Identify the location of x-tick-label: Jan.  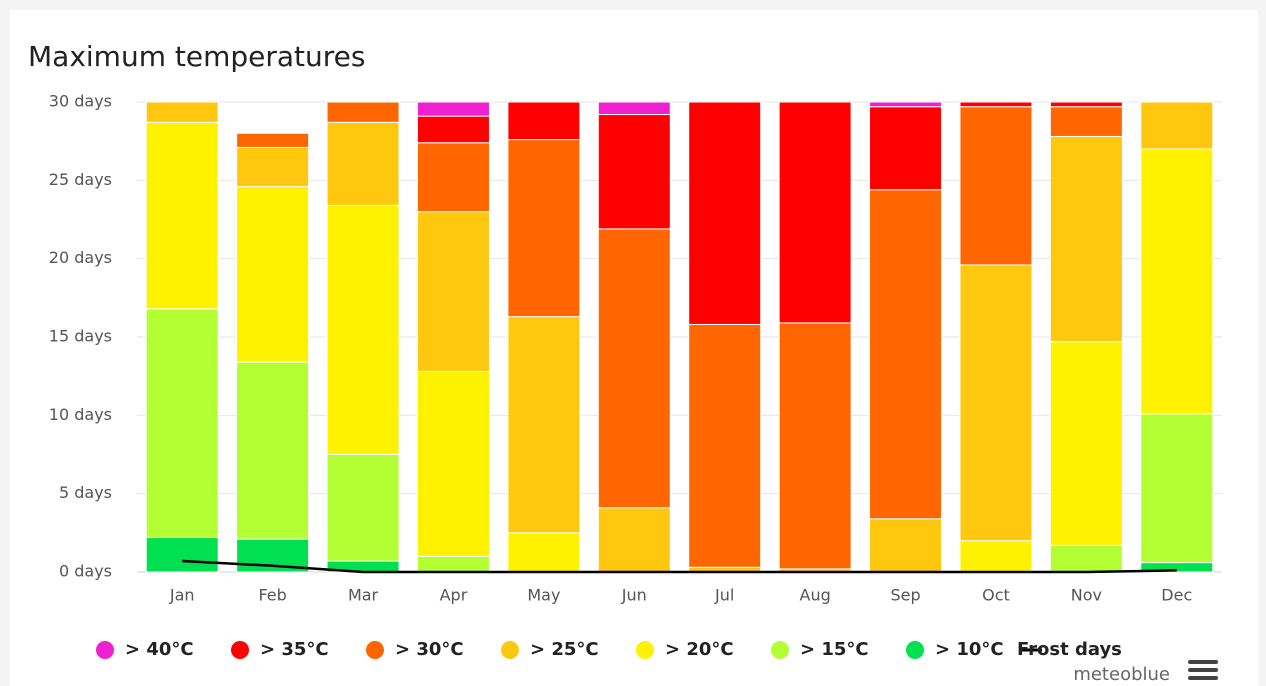
(182, 595).